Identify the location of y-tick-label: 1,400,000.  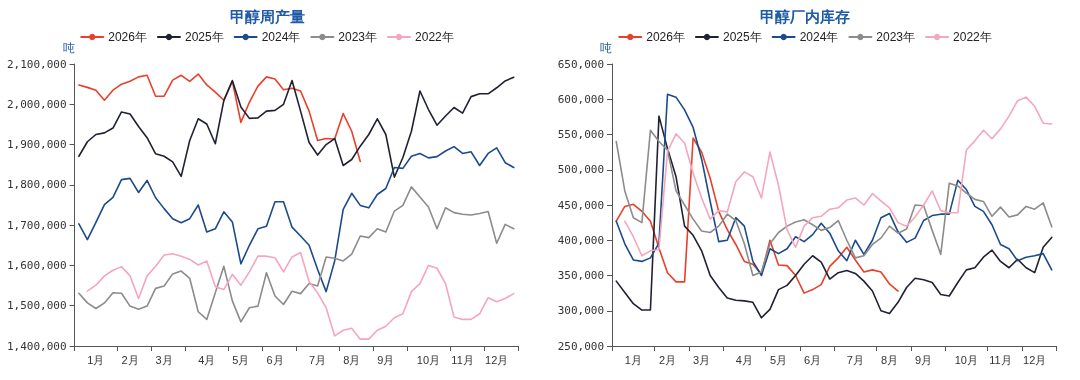
(36, 346).